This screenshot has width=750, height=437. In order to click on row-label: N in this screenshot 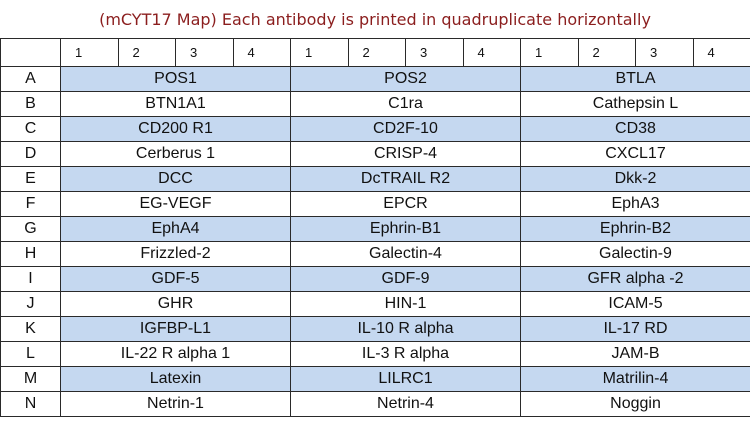, I will do `click(30, 404)`.